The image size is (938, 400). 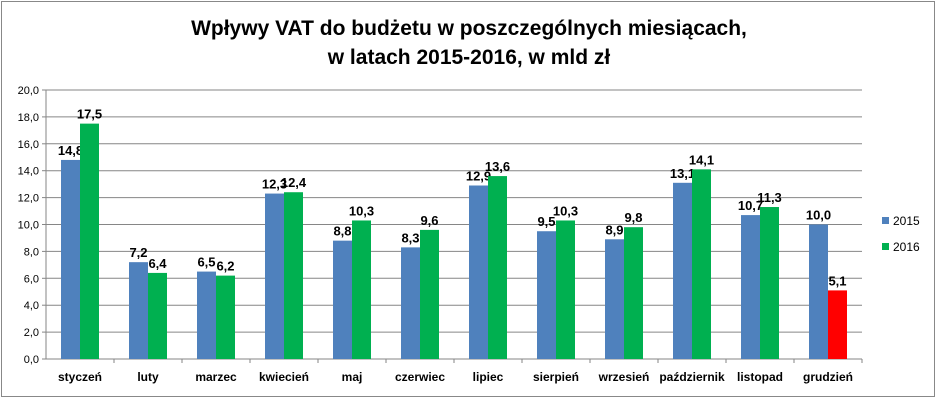 I want to click on category-label: sierpień, so click(x=556, y=377).